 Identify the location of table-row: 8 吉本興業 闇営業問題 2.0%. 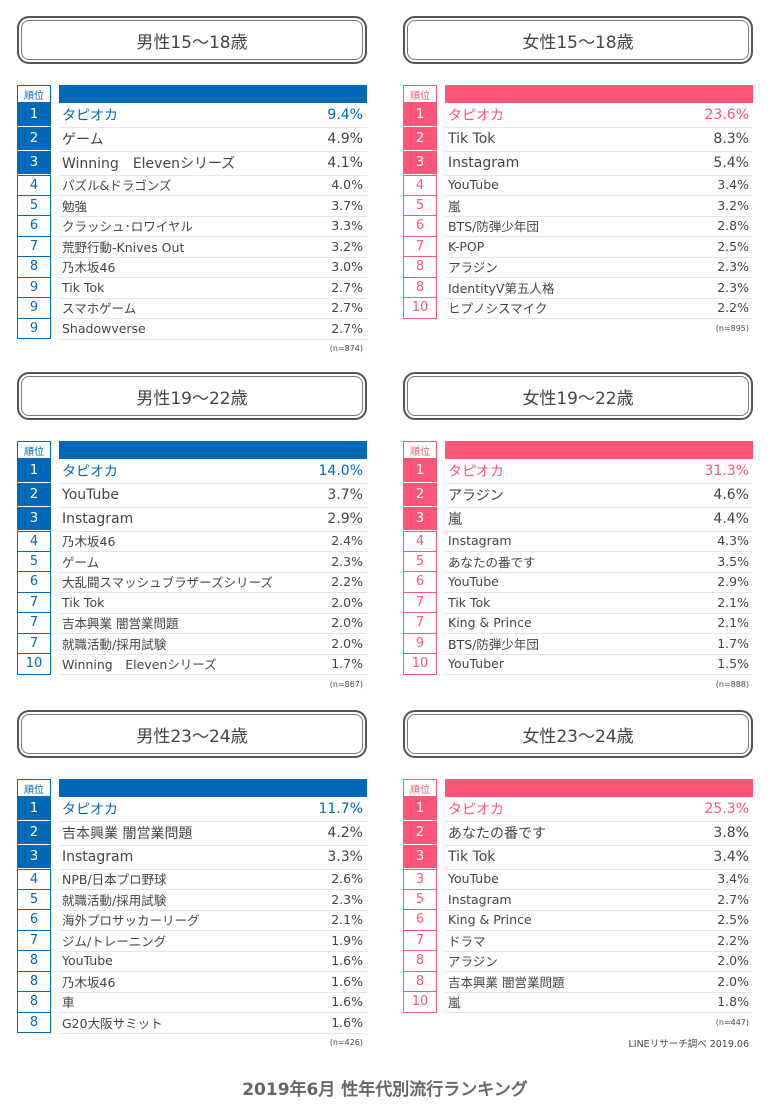
(578, 982).